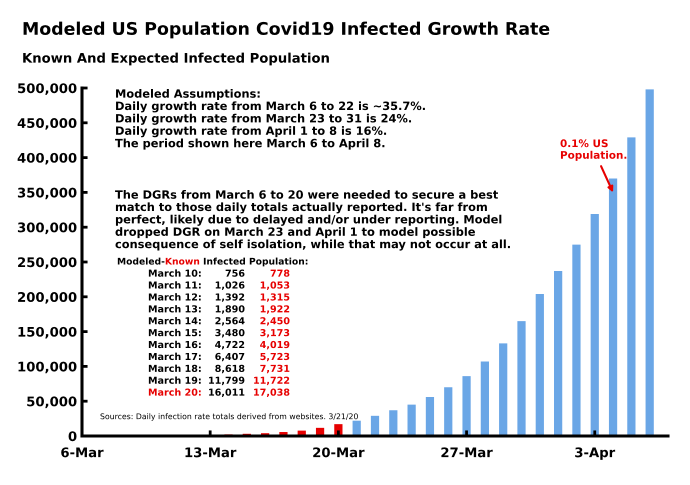 The width and height of the screenshot is (690, 485). I want to click on y-tick-label: 50,000, so click(52, 402).